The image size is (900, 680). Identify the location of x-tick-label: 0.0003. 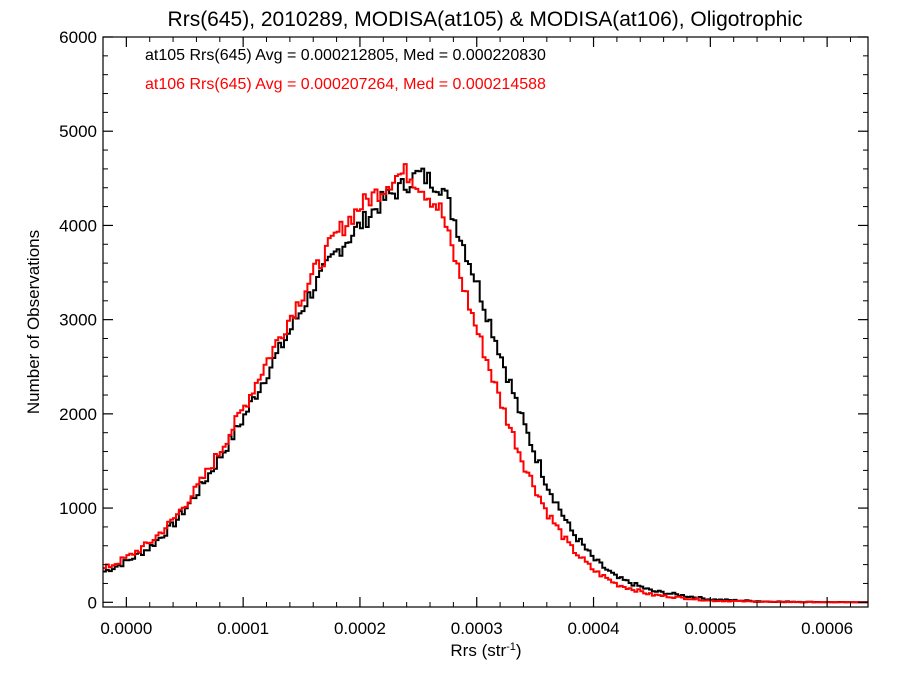
(477, 628).